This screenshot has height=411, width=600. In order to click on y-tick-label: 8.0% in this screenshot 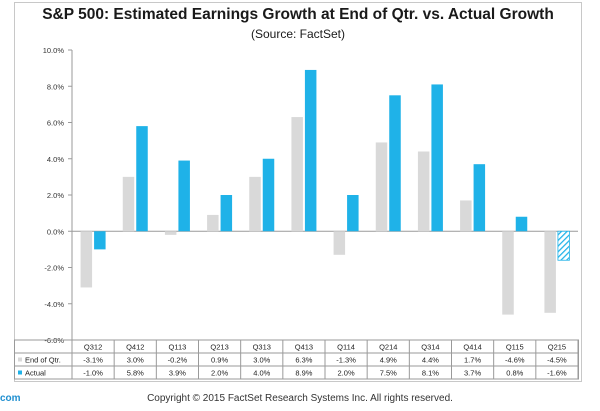, I will do `click(55, 86)`.